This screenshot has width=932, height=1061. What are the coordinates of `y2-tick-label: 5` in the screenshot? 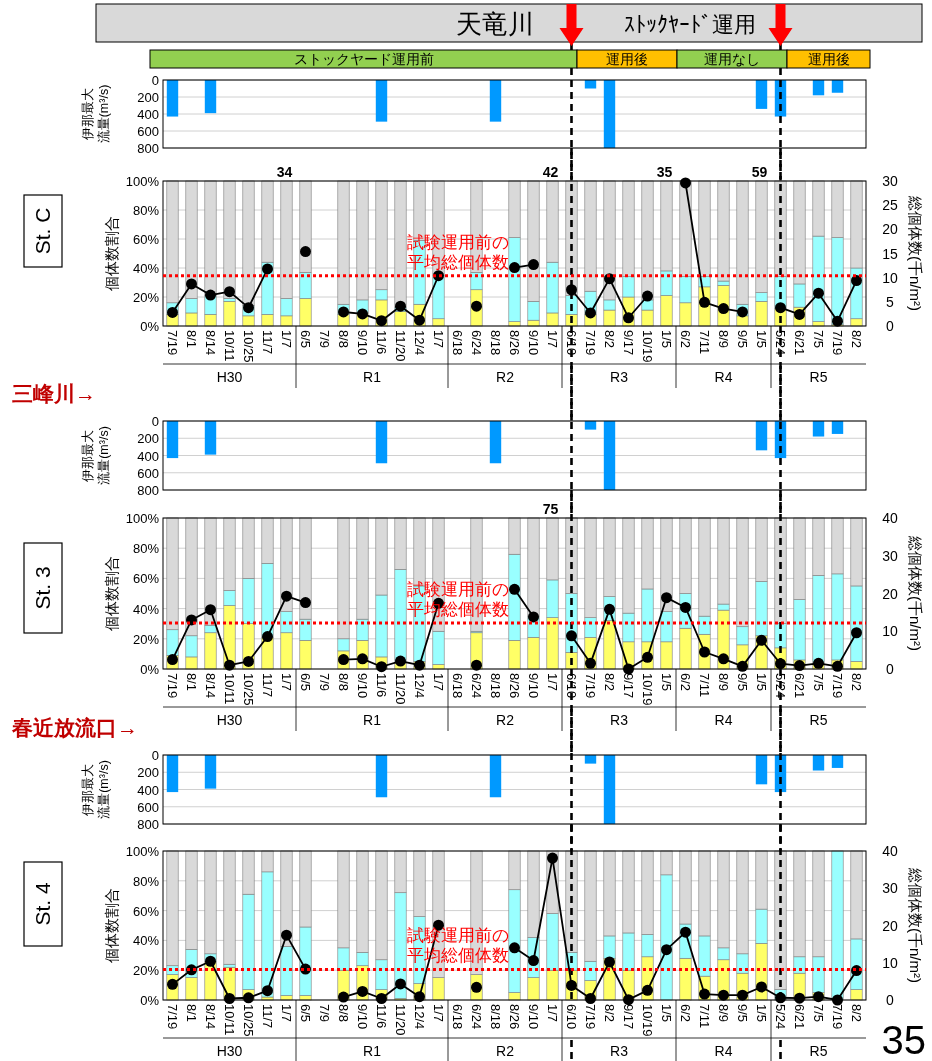 It's located at (890, 301).